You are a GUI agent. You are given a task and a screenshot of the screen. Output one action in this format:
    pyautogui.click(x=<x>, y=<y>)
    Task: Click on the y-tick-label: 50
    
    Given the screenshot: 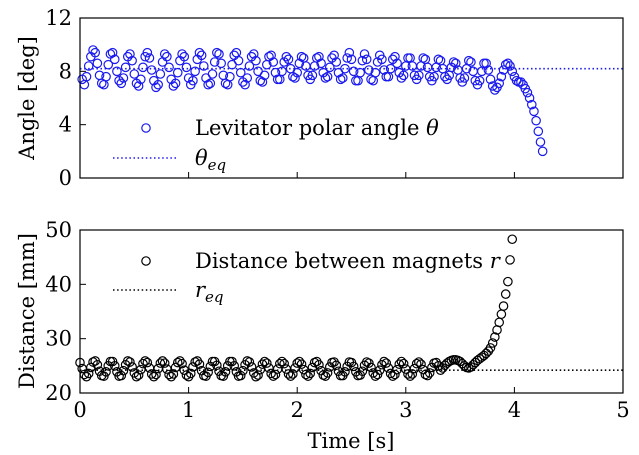 What is the action you would take?
    pyautogui.click(x=58, y=230)
    